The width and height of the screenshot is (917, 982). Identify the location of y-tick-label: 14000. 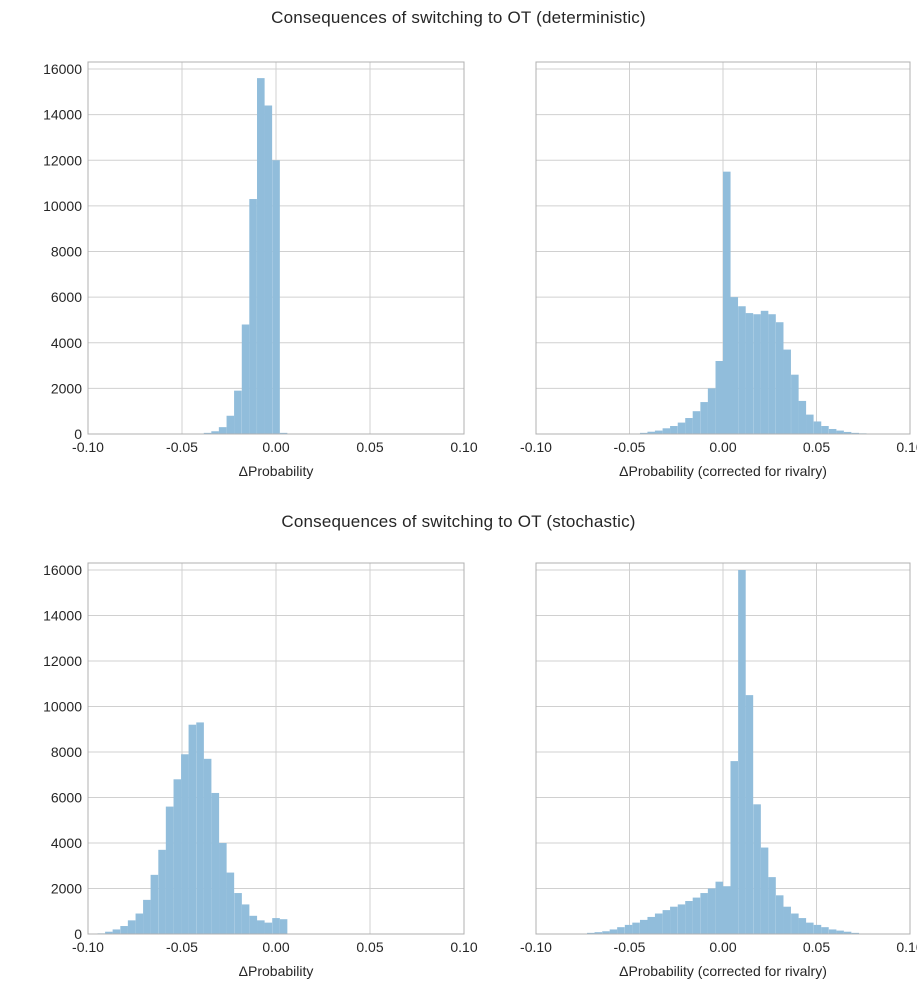
(62, 115).